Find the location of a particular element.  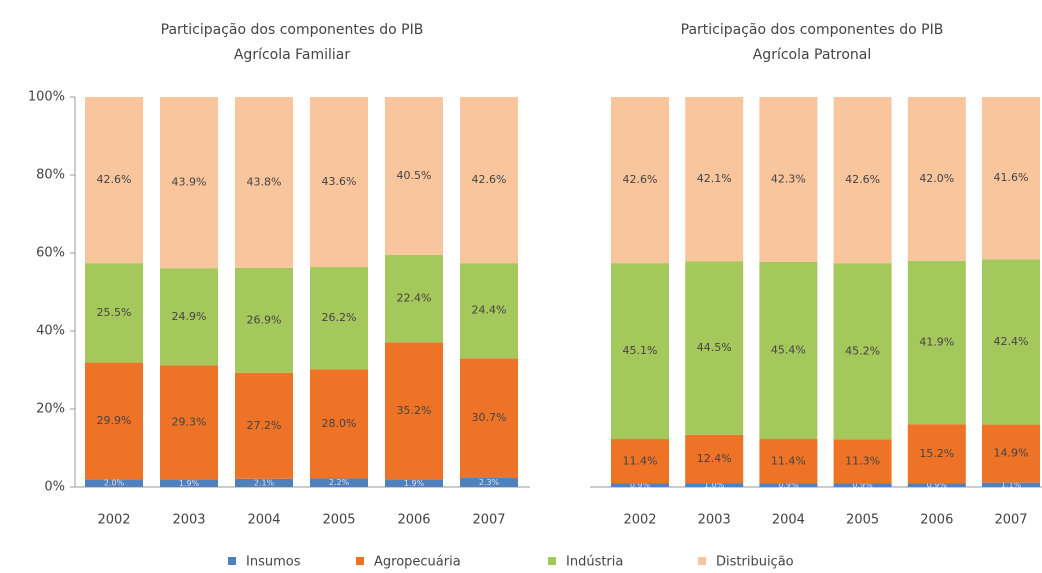

value-label: 1.1% is located at coordinates (1011, 484).